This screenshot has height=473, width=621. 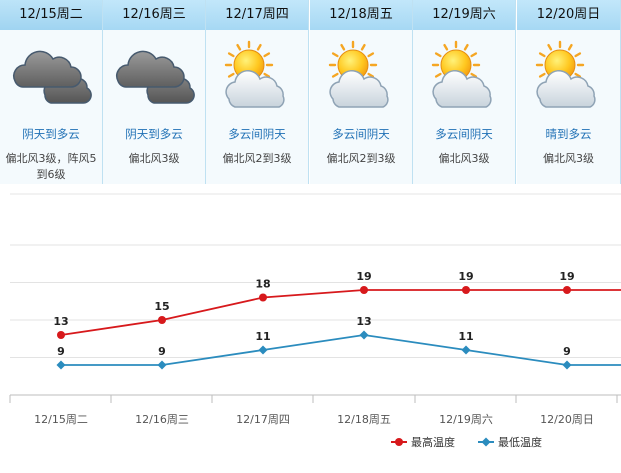 I want to click on day-body: 多云间阴天 偏北风3级, so click(x=464, y=107).